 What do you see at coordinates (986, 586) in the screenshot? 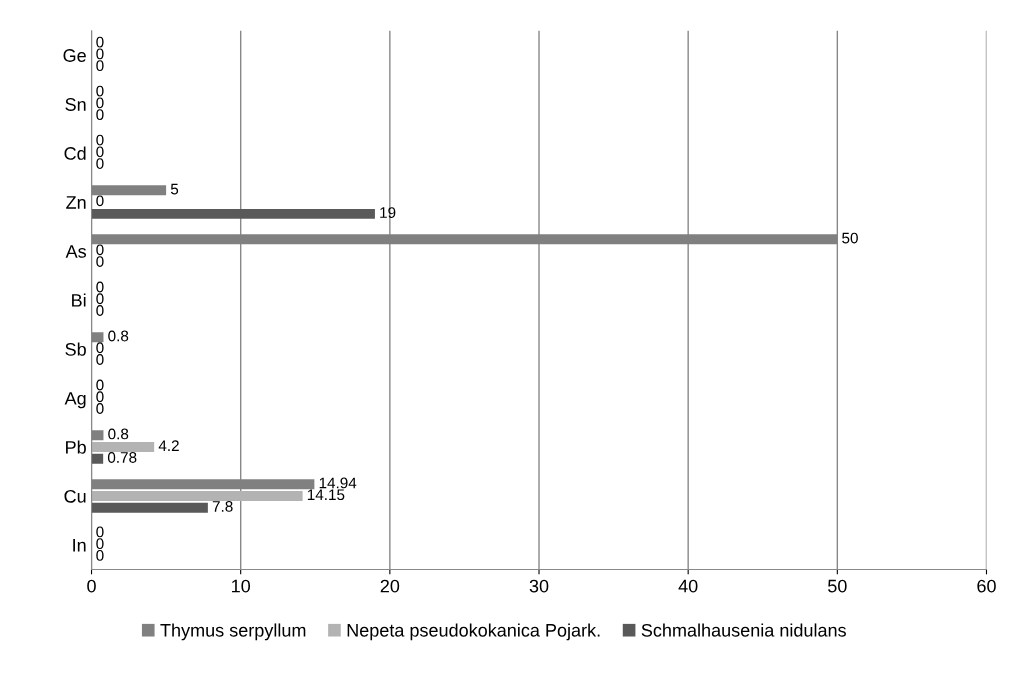
I see `x-tick-label: 60` at bounding box center [986, 586].